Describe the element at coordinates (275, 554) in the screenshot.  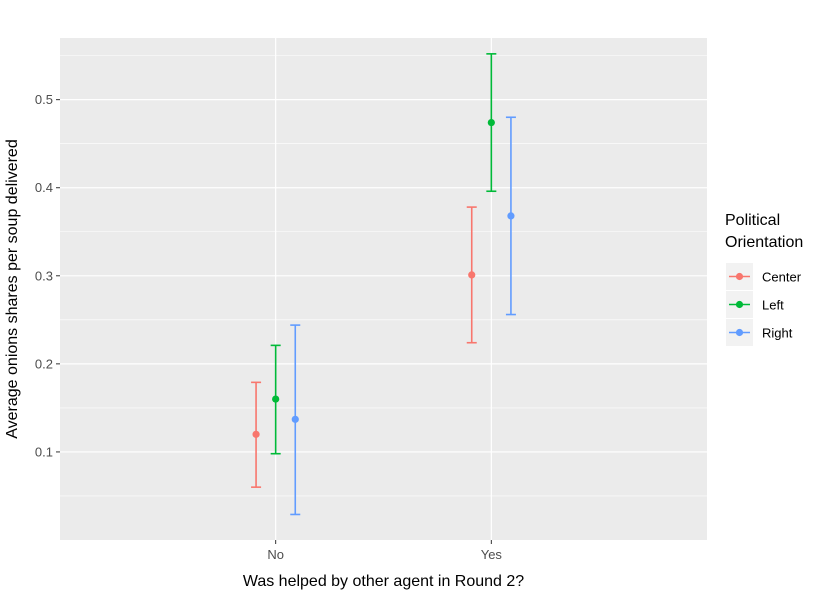
I see `x-tick-label: No` at that location.